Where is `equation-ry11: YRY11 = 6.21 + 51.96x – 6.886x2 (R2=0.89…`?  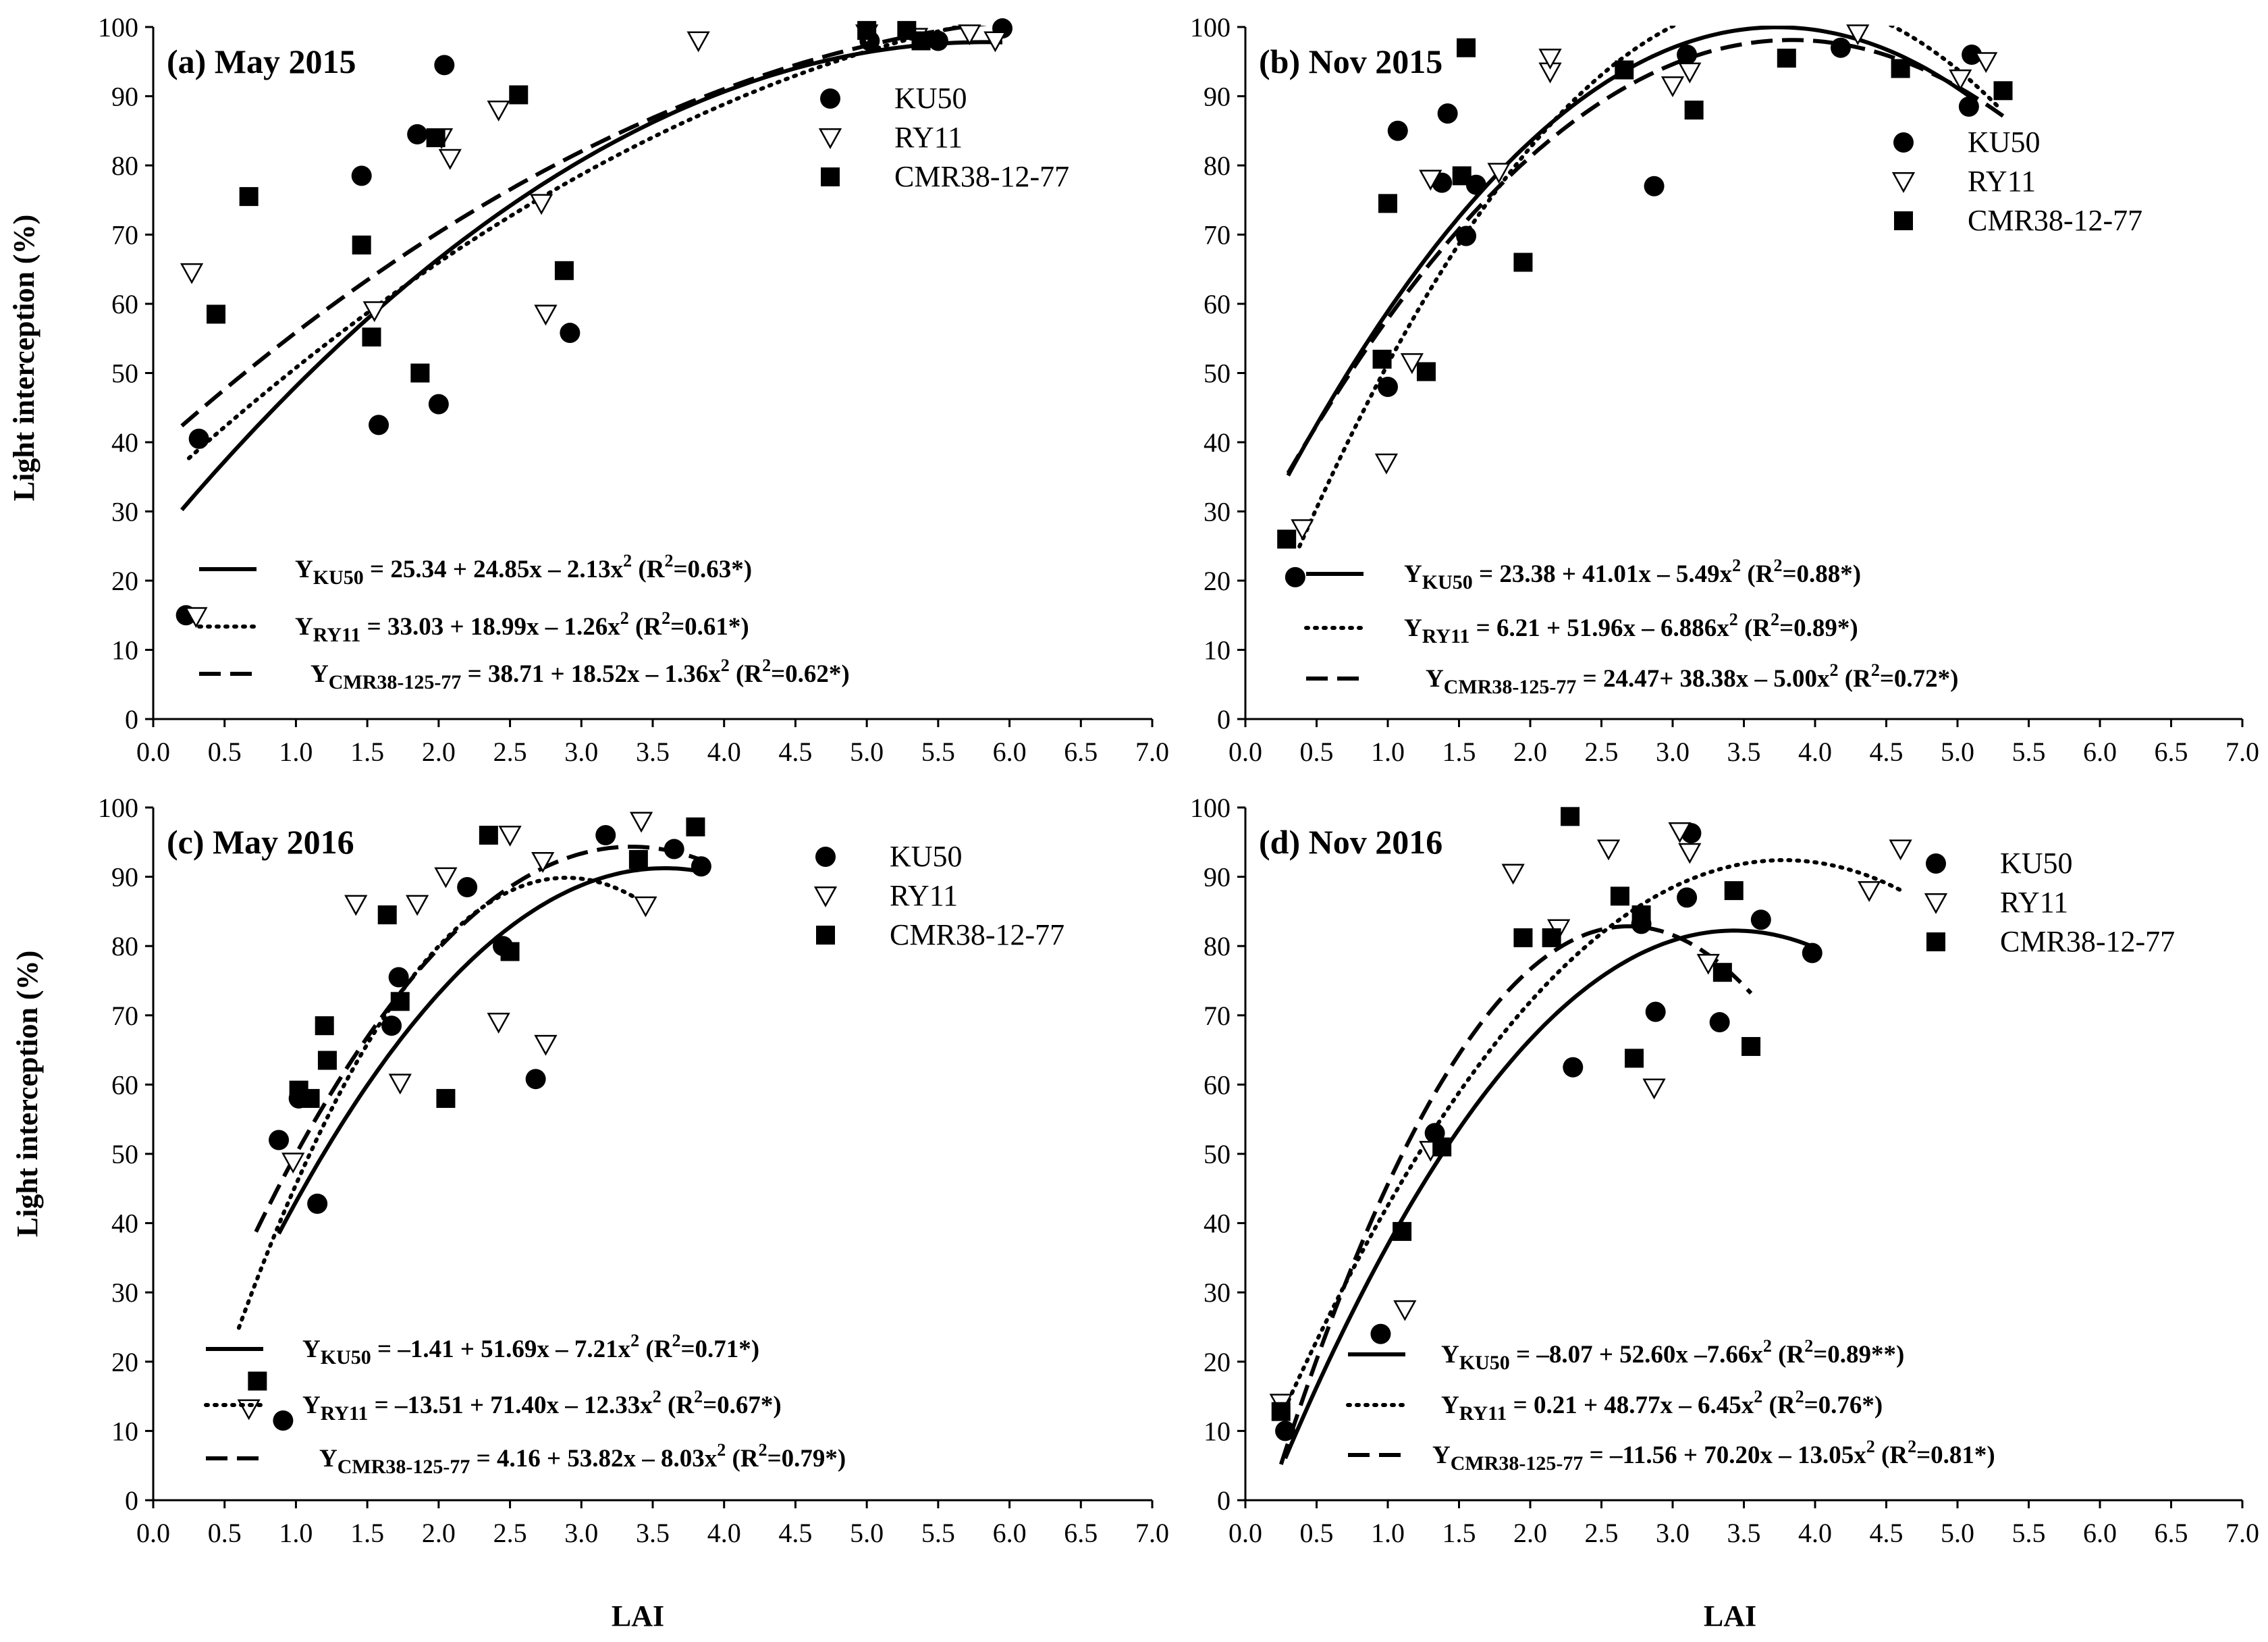 equation-ry11: YRY11 = 6.21 + 51.96x – 6.886x2 (R2=0.89… is located at coordinates (1631, 628).